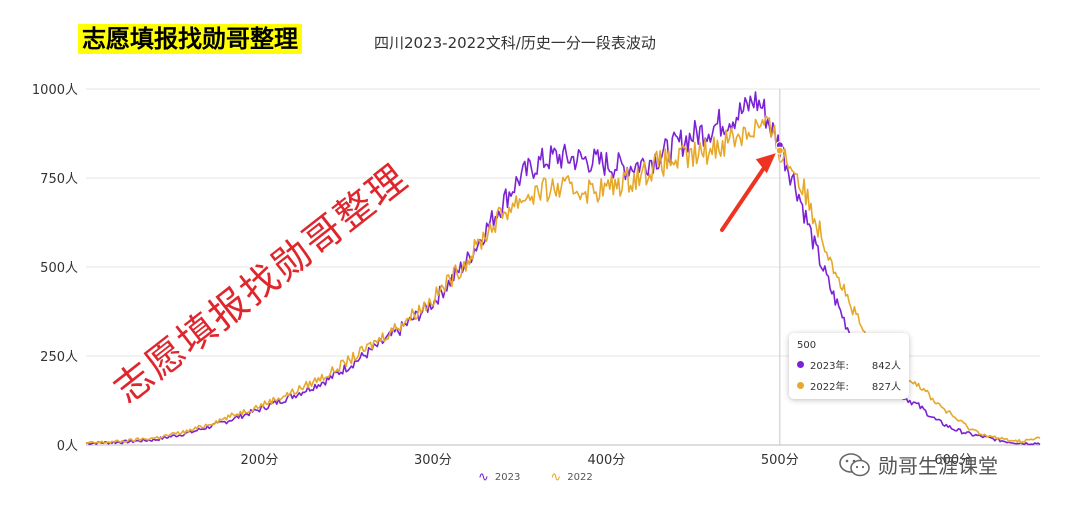  Describe the element at coordinates (260, 460) in the screenshot. I see `x-tick-label-200: 200分` at that location.